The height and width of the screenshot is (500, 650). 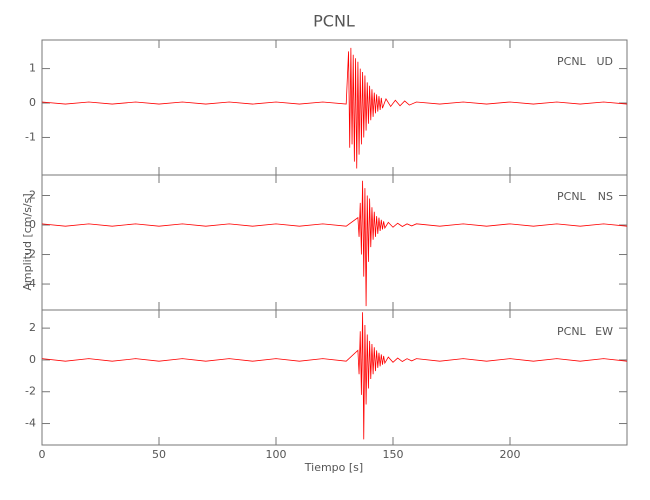 I want to click on x-tick-label: 50, so click(x=159, y=454).